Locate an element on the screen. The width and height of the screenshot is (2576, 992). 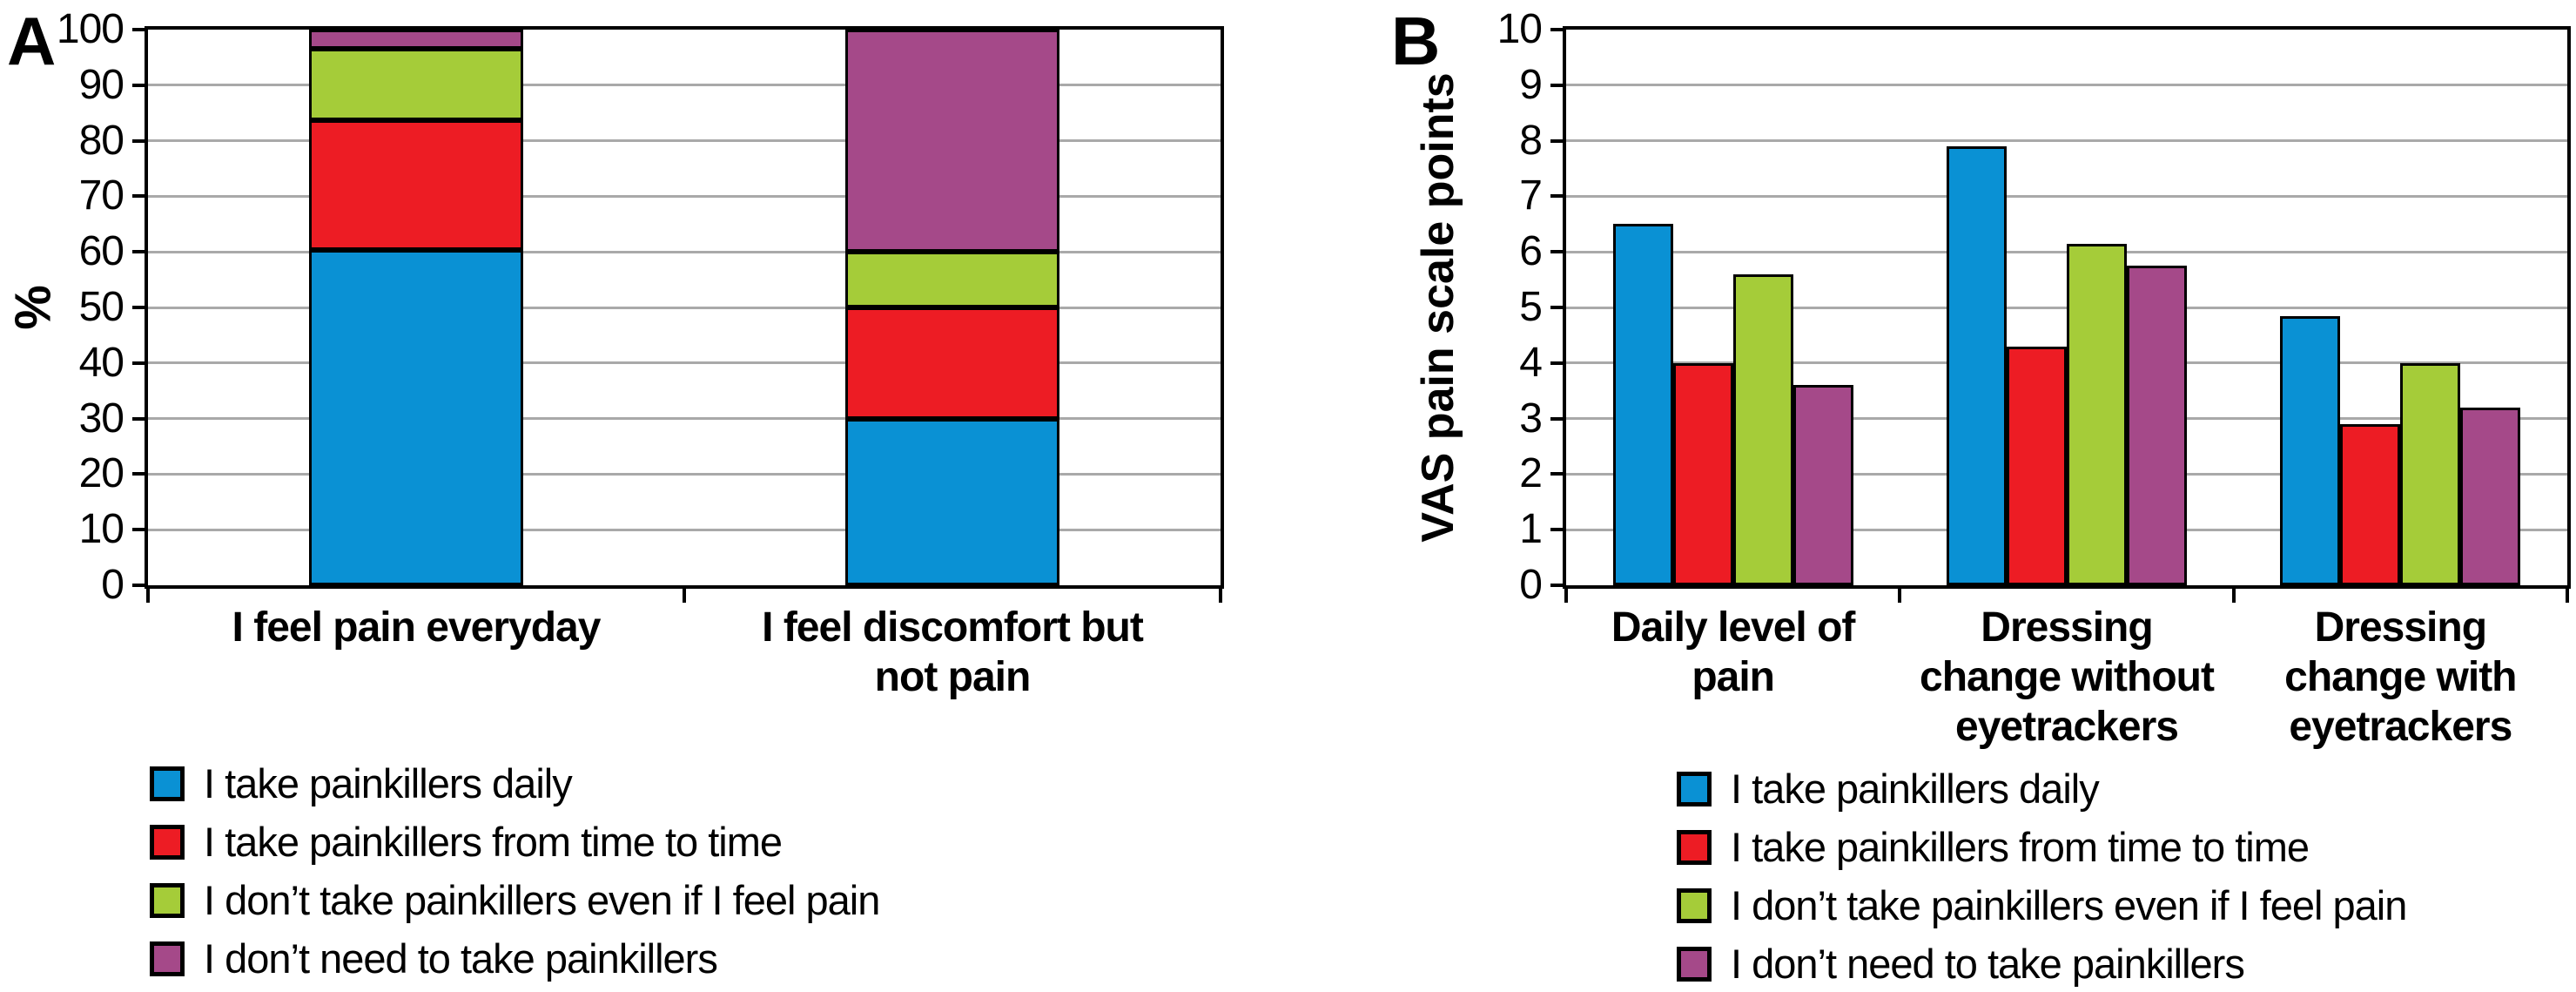
y-tick-label: 70 is located at coordinates (101, 195).